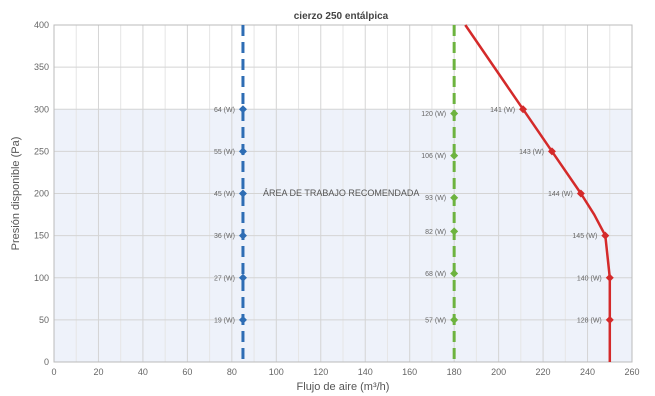 This screenshot has width=655, height=396. Describe the element at coordinates (41, 194) in the screenshot. I see `y-tick-label: 200` at that location.